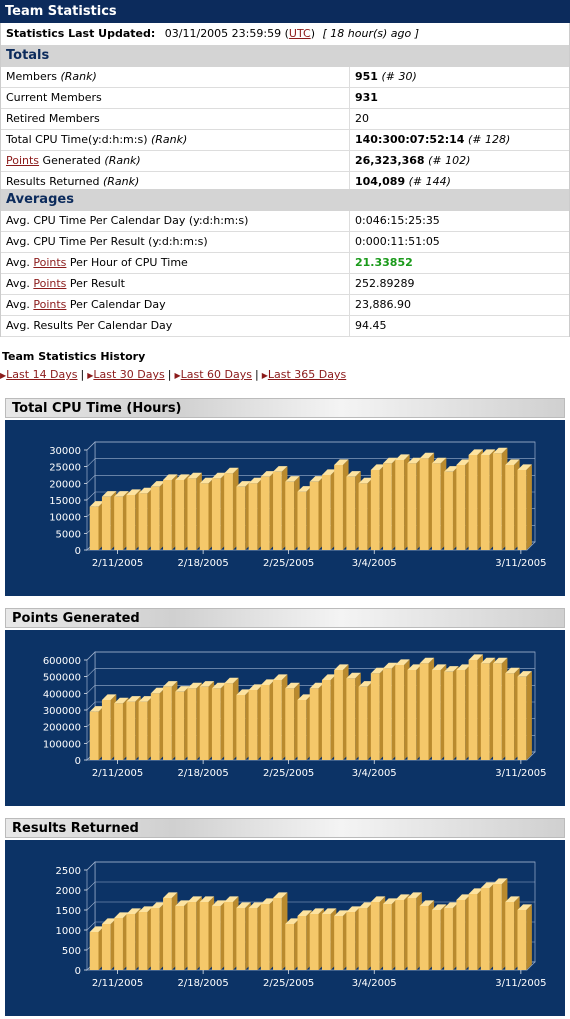  I want to click on history-title: Team Statistics History, so click(74, 356).